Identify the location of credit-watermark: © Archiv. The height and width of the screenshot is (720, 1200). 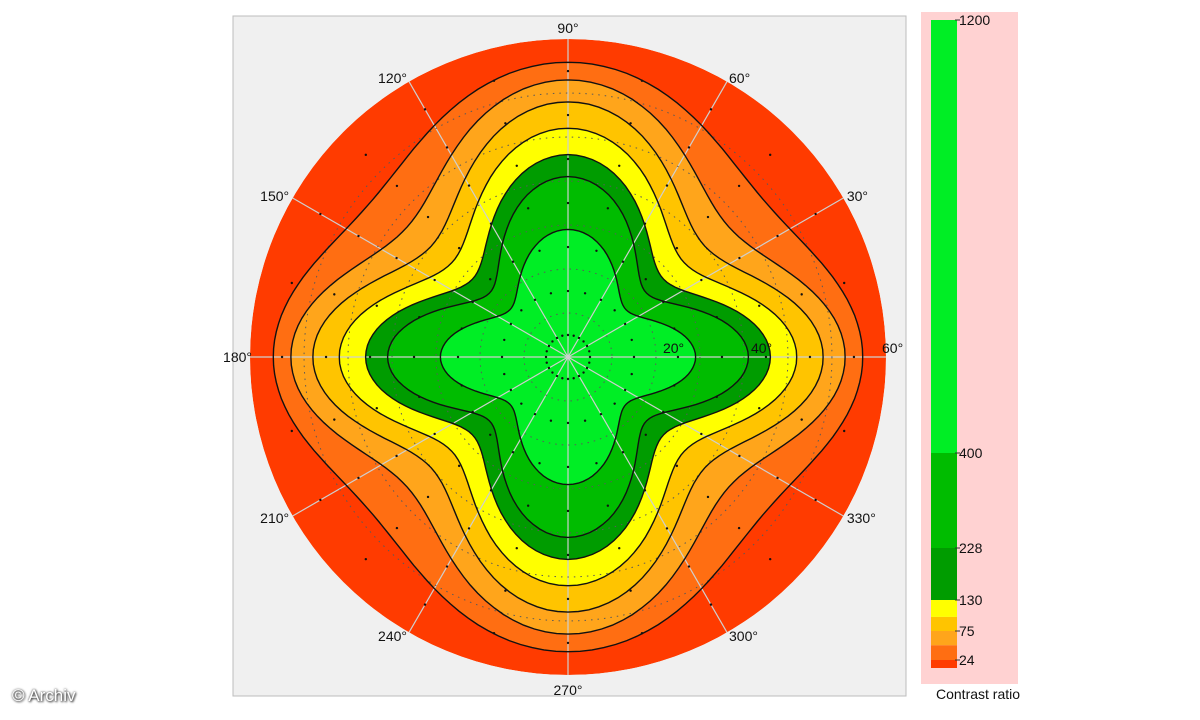
(44, 695).